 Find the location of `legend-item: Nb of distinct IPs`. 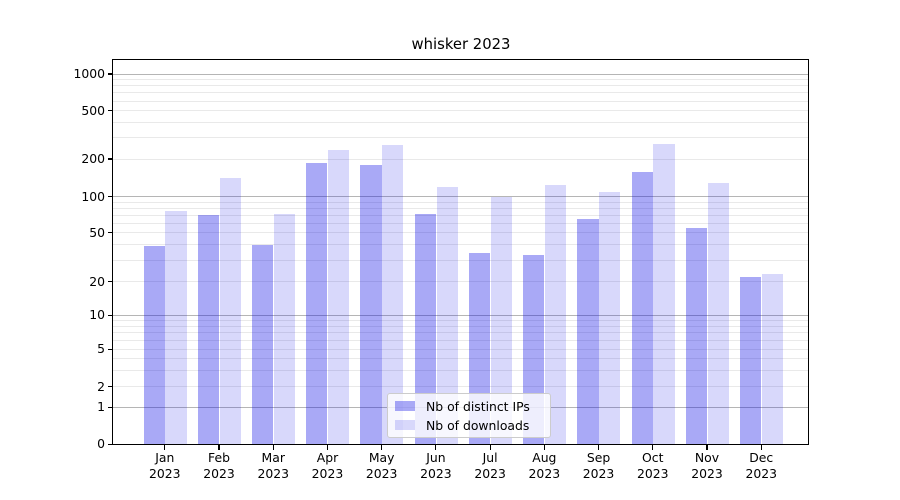

legend-item: Nb of distinct IPs is located at coordinates (468, 406).